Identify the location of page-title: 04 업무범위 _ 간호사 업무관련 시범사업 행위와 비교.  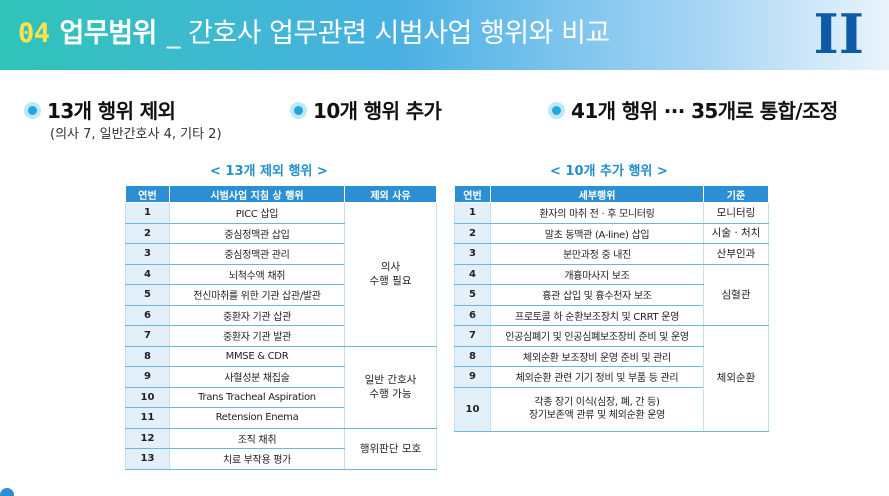
(314, 34).